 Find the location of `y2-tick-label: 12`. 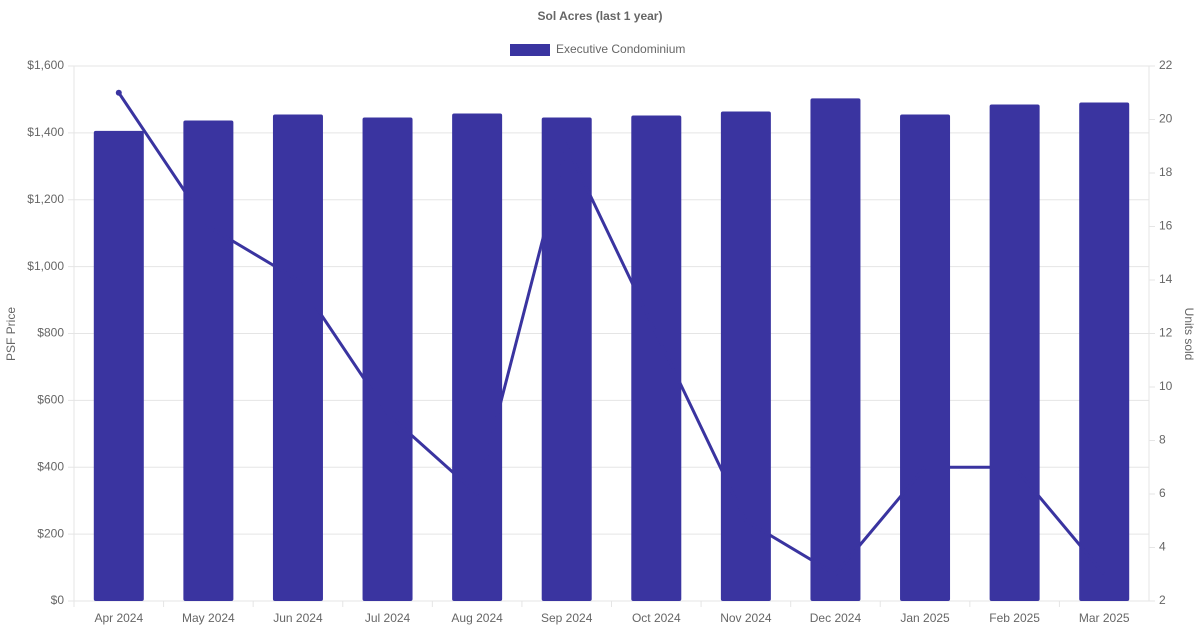

y2-tick-label: 12 is located at coordinates (1166, 333).